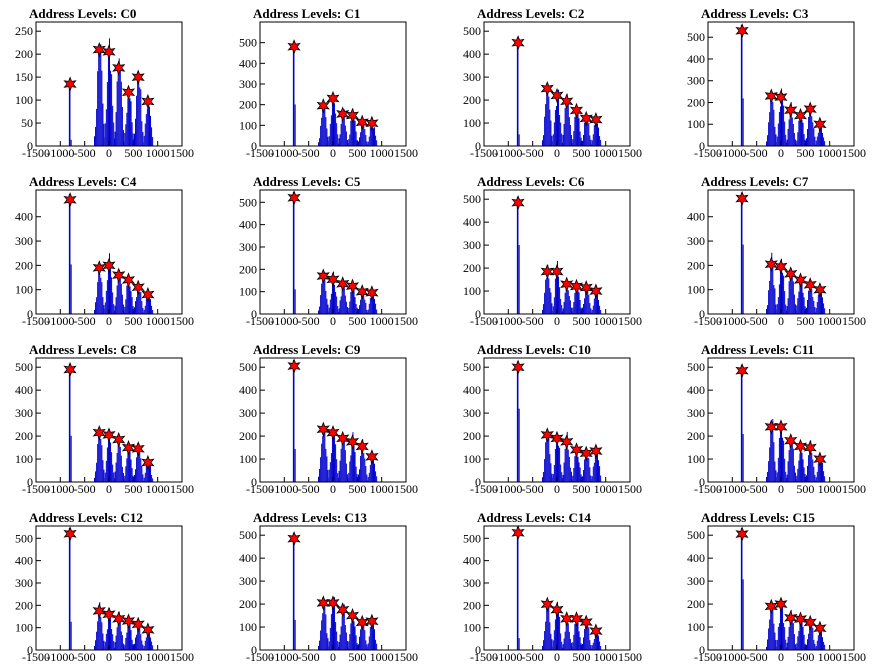  I want to click on panel-title: Address Levels: C10, so click(534, 349).